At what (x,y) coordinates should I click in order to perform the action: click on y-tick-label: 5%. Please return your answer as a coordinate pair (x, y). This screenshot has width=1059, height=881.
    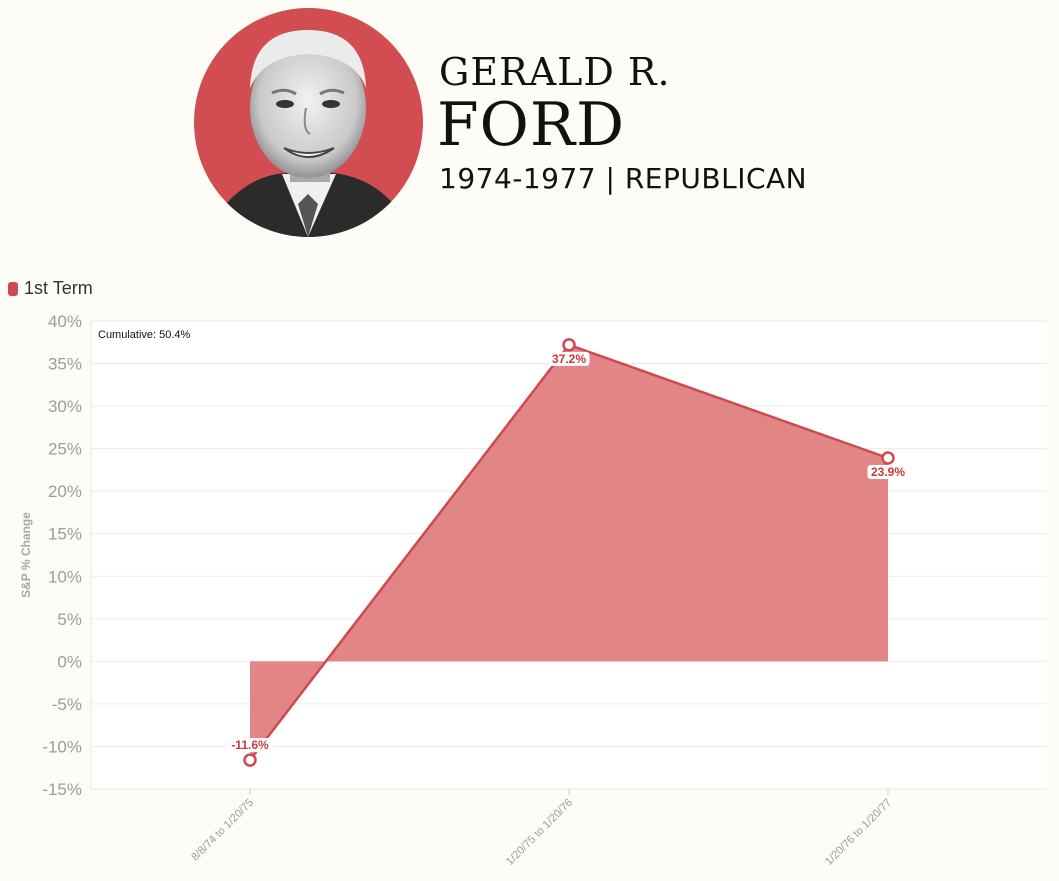
    Looking at the image, I should click on (69, 619).